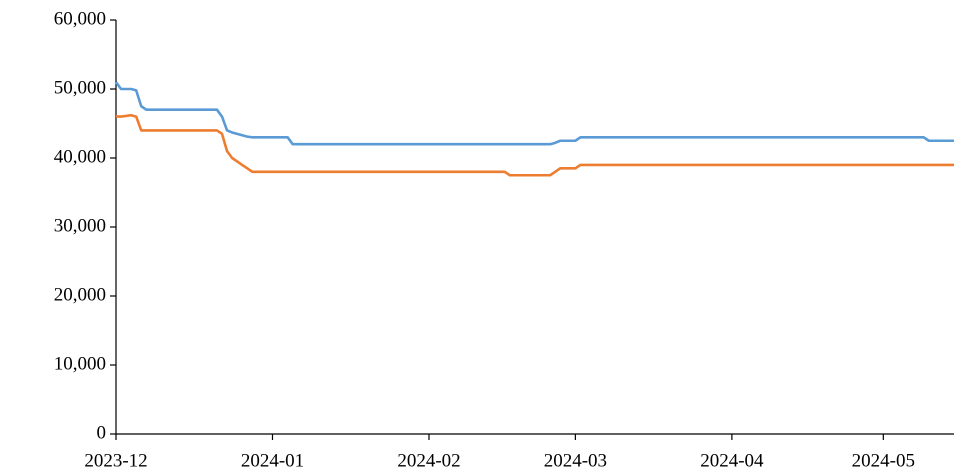 The image size is (954, 471). I want to click on x-tick-label: 2024-02, so click(428, 460).